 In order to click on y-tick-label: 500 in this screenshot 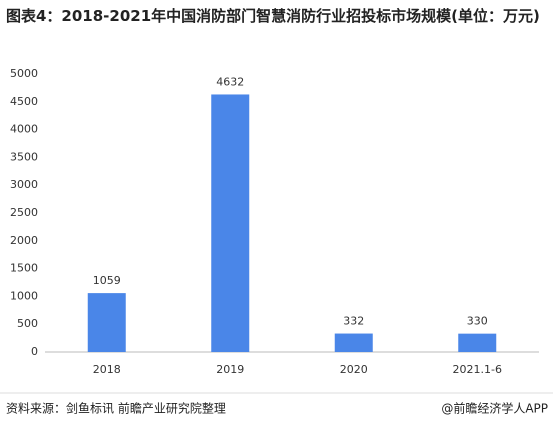, I will do `click(27, 323)`.